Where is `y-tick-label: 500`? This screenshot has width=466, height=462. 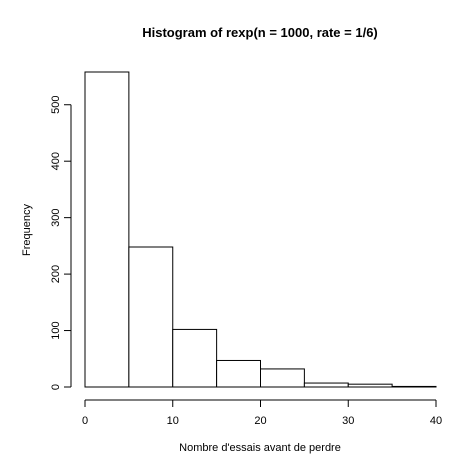 y-tick-label: 500 is located at coordinates (56, 105).